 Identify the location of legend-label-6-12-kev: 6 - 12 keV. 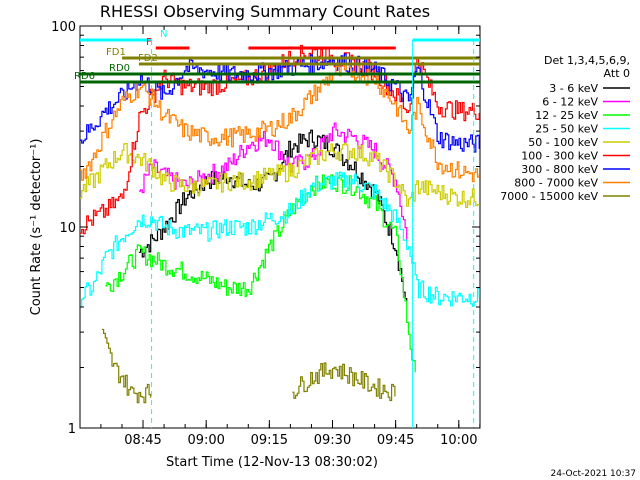
(570, 102).